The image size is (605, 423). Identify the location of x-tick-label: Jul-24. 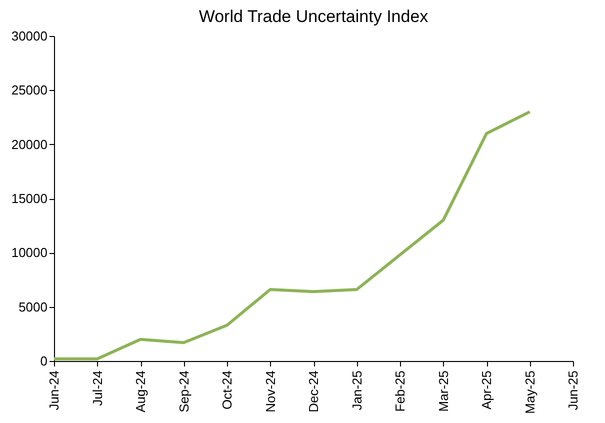
(97, 388).